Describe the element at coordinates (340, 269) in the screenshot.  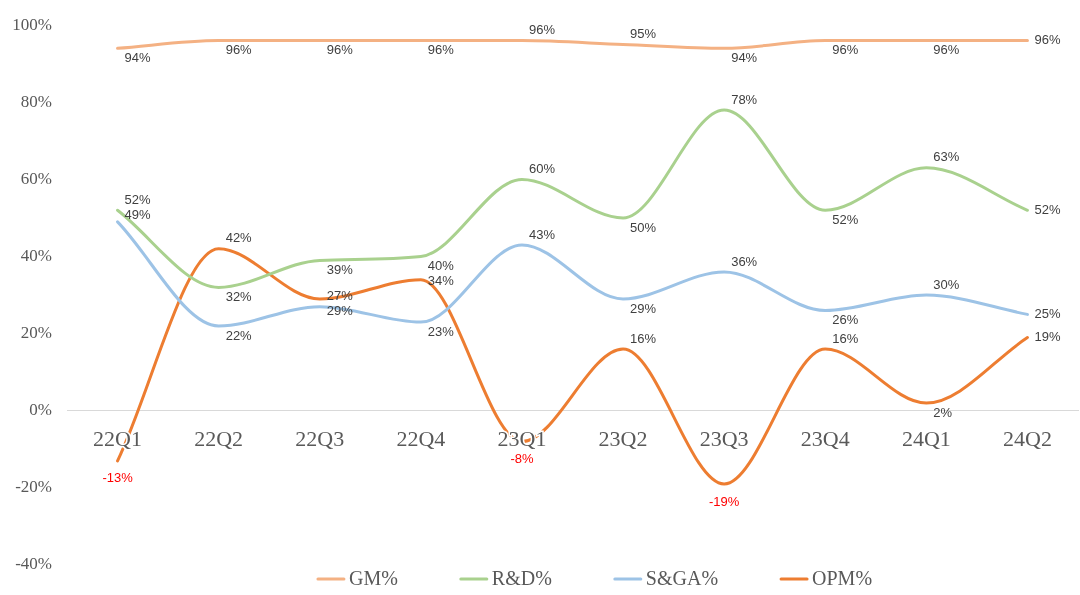
I see `data-label: 39%` at that location.